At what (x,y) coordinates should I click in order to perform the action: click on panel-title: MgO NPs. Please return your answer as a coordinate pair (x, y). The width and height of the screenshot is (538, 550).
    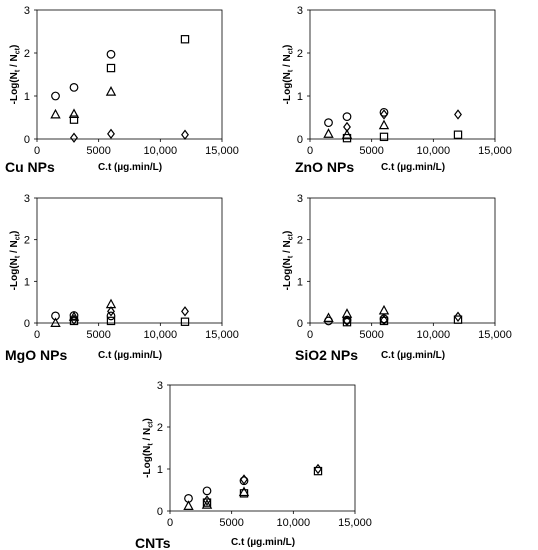
    Looking at the image, I should click on (36, 355).